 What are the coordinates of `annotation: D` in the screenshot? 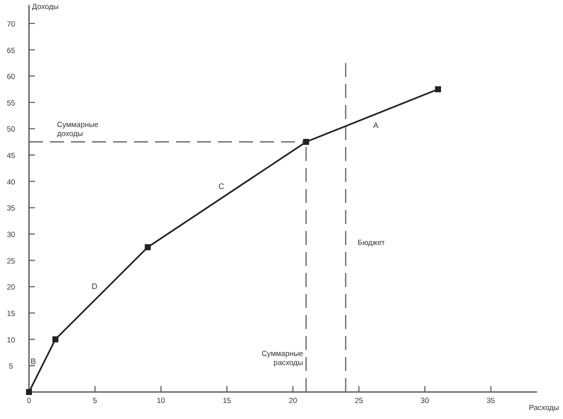 It's located at (95, 287).